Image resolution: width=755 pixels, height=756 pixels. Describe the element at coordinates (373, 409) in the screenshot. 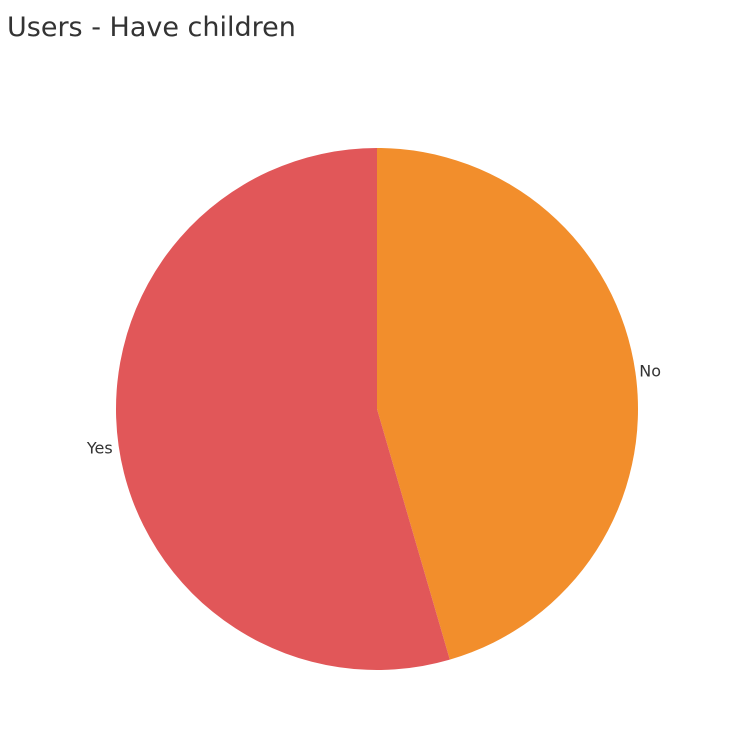

I see `pie-labels: No Yes` at that location.